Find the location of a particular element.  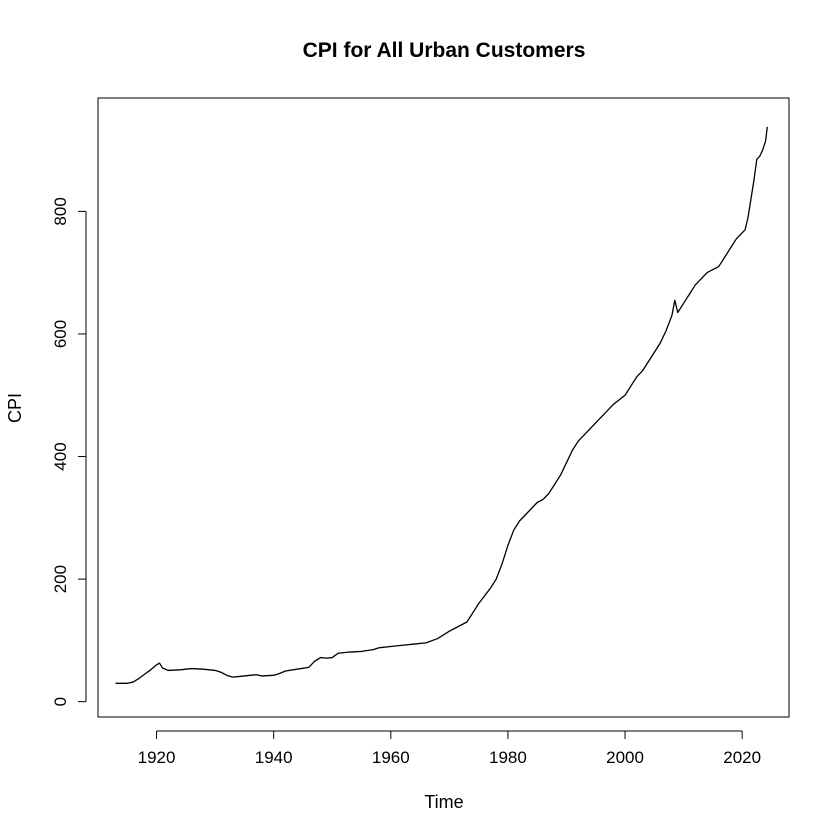

y-tick-label: 400 is located at coordinates (60, 456).